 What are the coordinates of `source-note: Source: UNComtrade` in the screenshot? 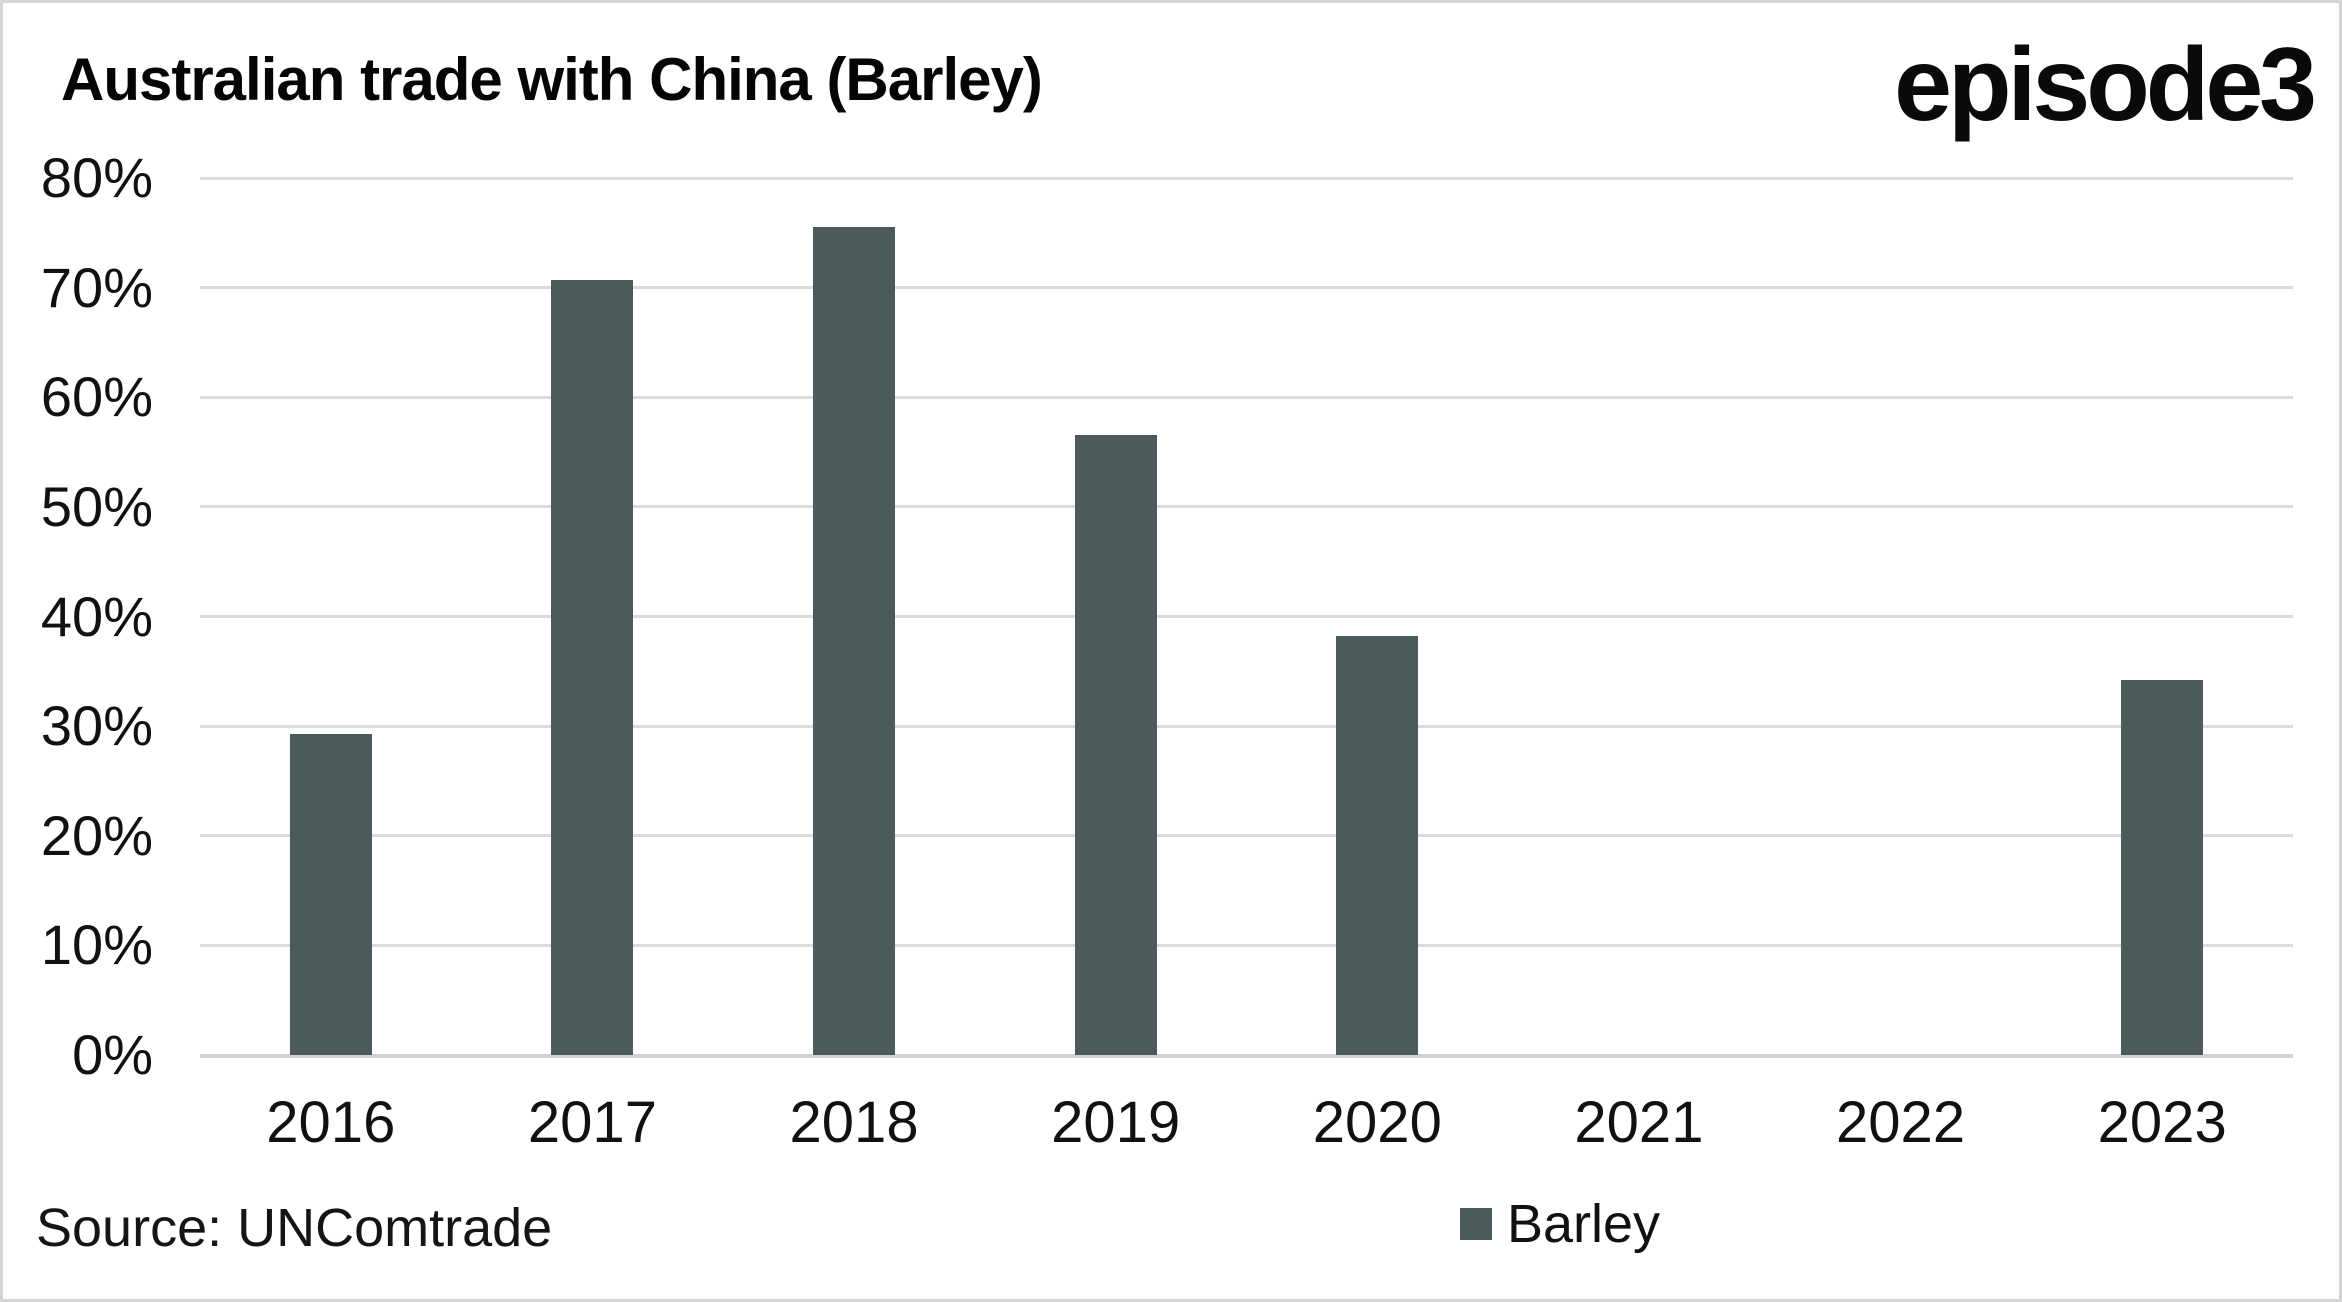 It's located at (294, 1228).